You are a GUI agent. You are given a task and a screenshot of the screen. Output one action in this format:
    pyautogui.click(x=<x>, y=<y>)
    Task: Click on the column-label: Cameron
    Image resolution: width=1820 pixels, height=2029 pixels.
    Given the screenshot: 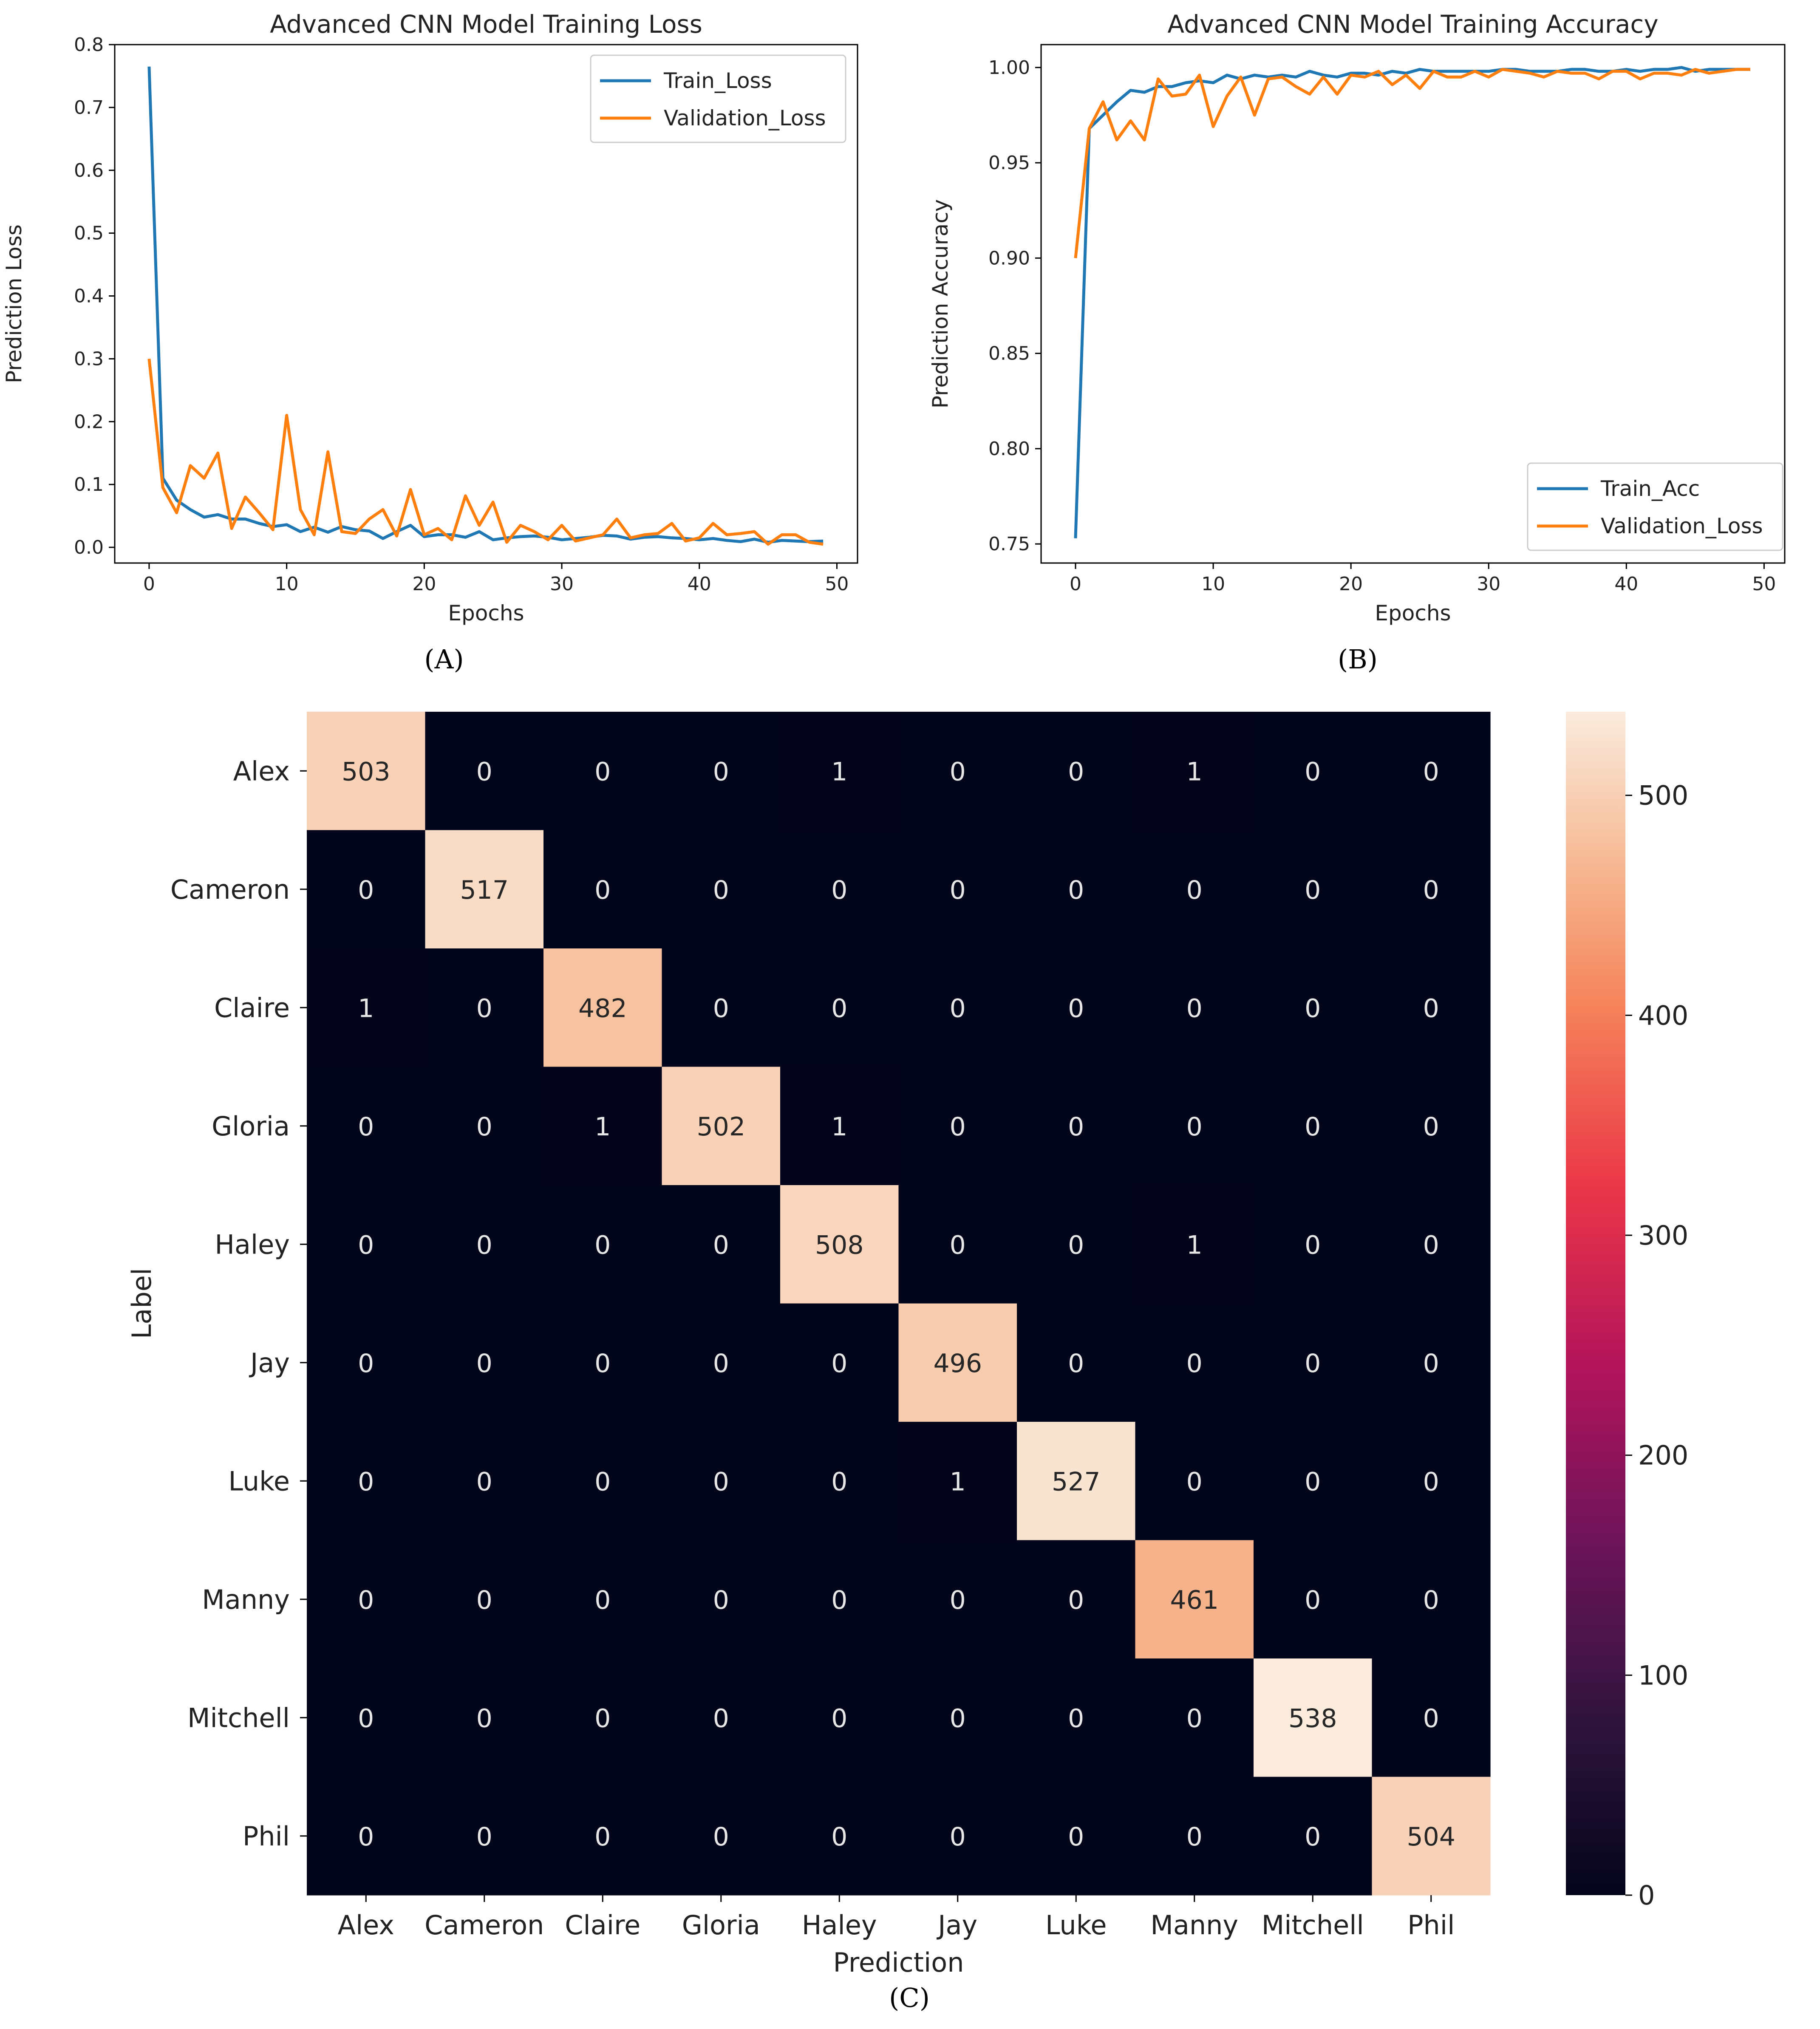 What is the action you would take?
    pyautogui.click(x=484, y=1925)
    